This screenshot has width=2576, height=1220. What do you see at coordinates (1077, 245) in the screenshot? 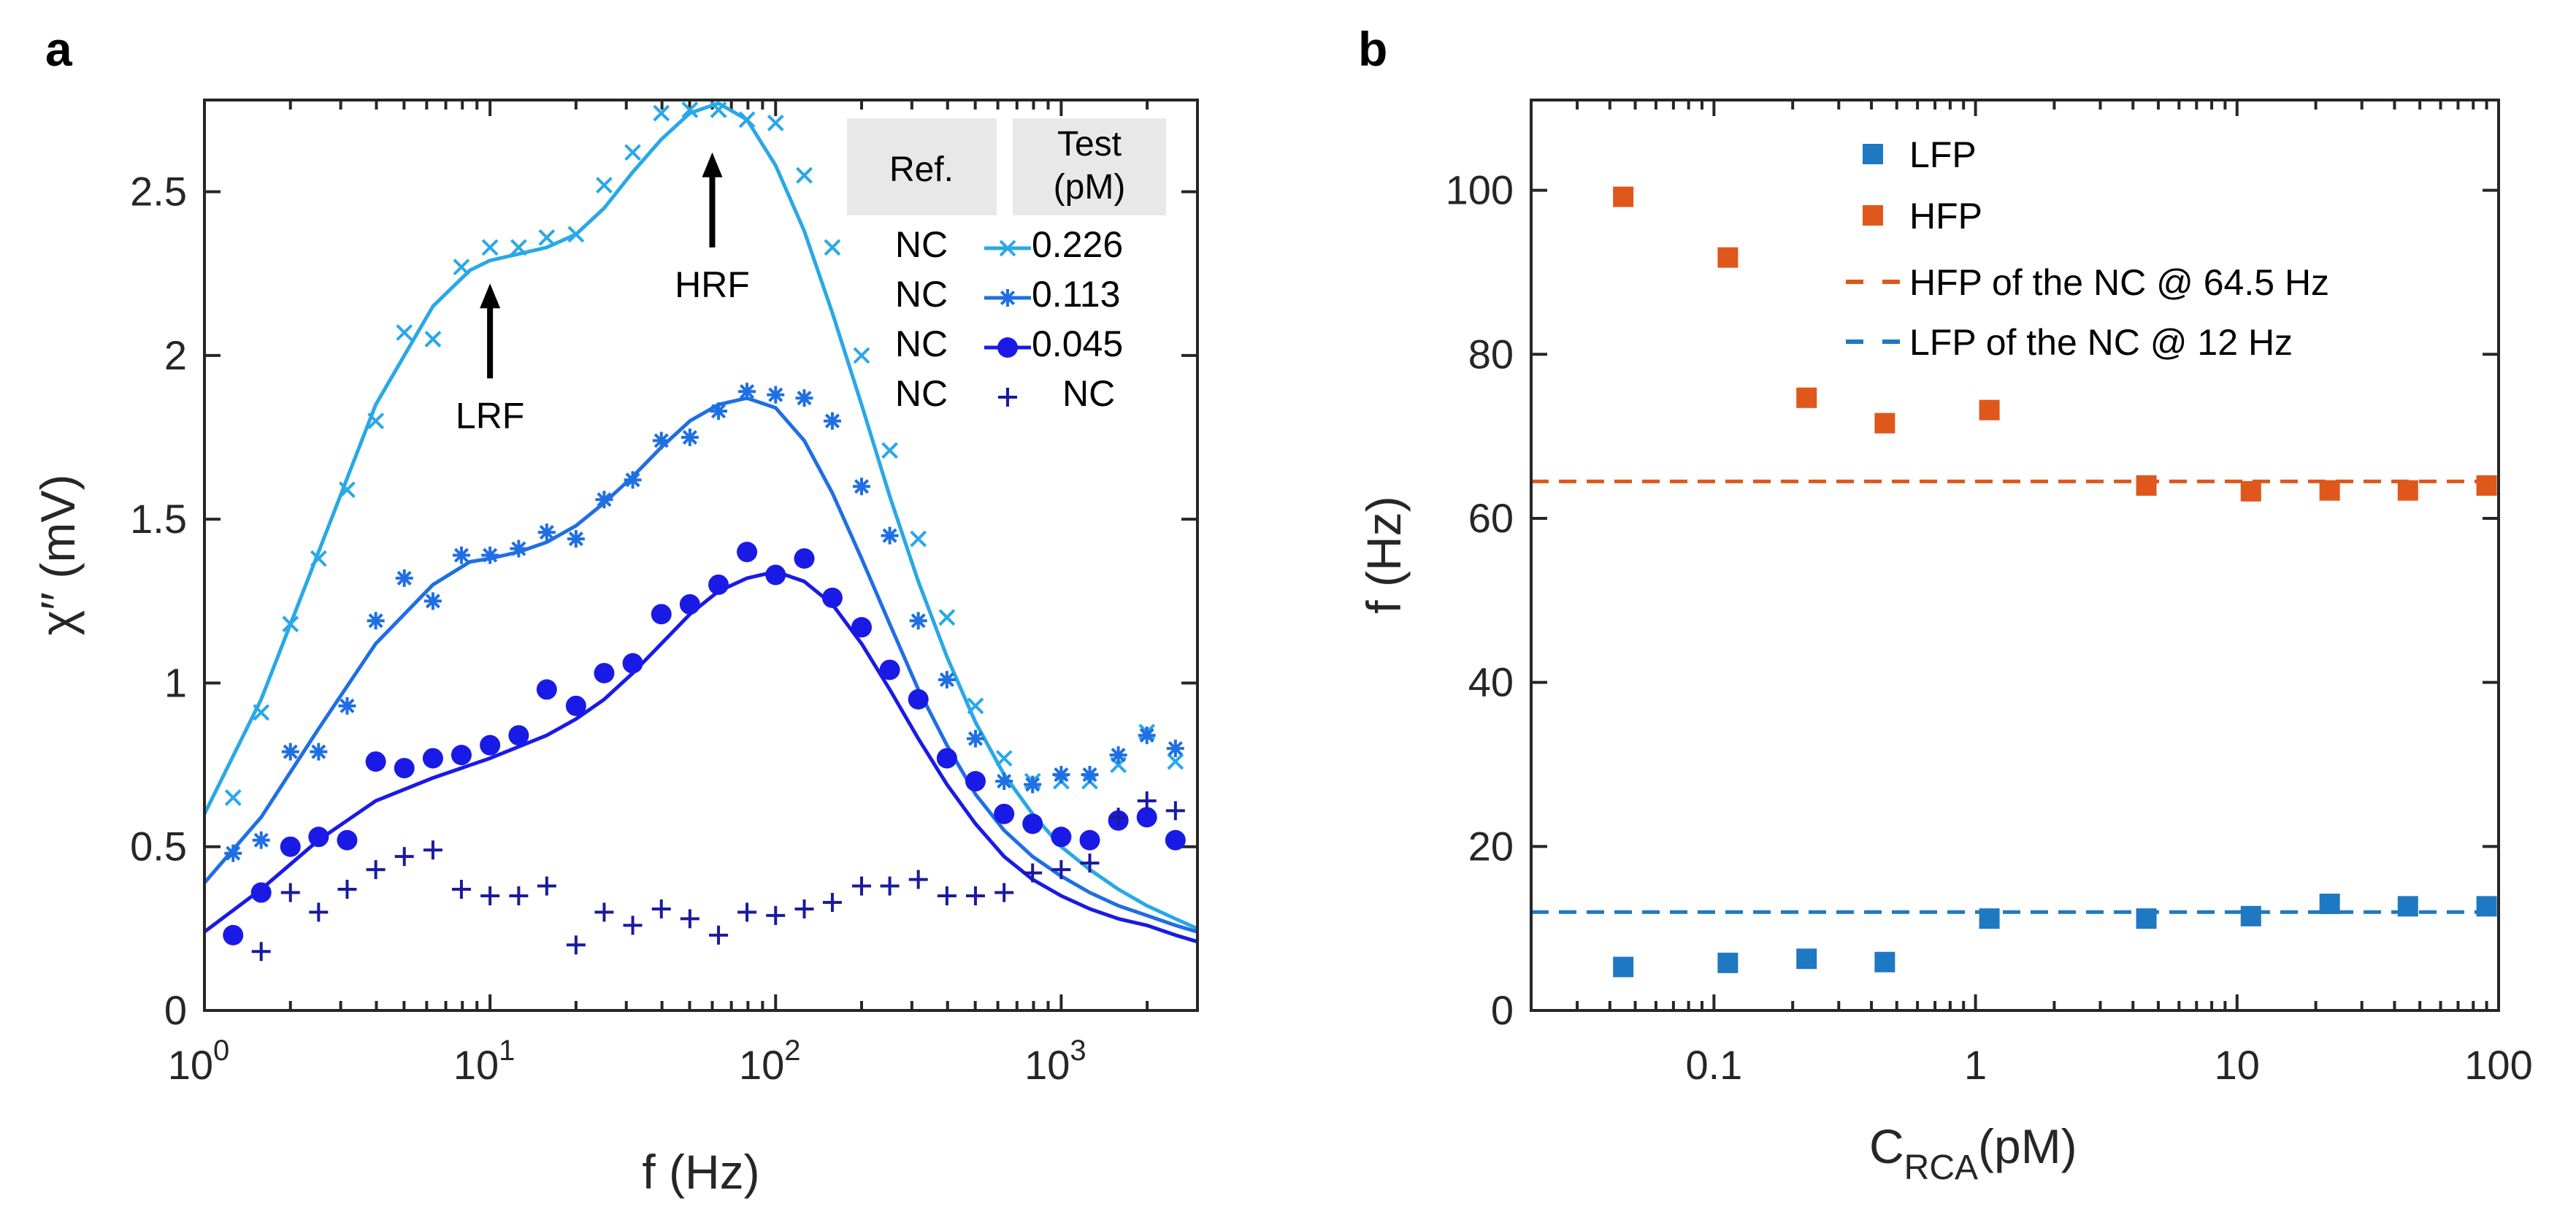
I see `legend-row-1-test: 0.226` at bounding box center [1077, 245].